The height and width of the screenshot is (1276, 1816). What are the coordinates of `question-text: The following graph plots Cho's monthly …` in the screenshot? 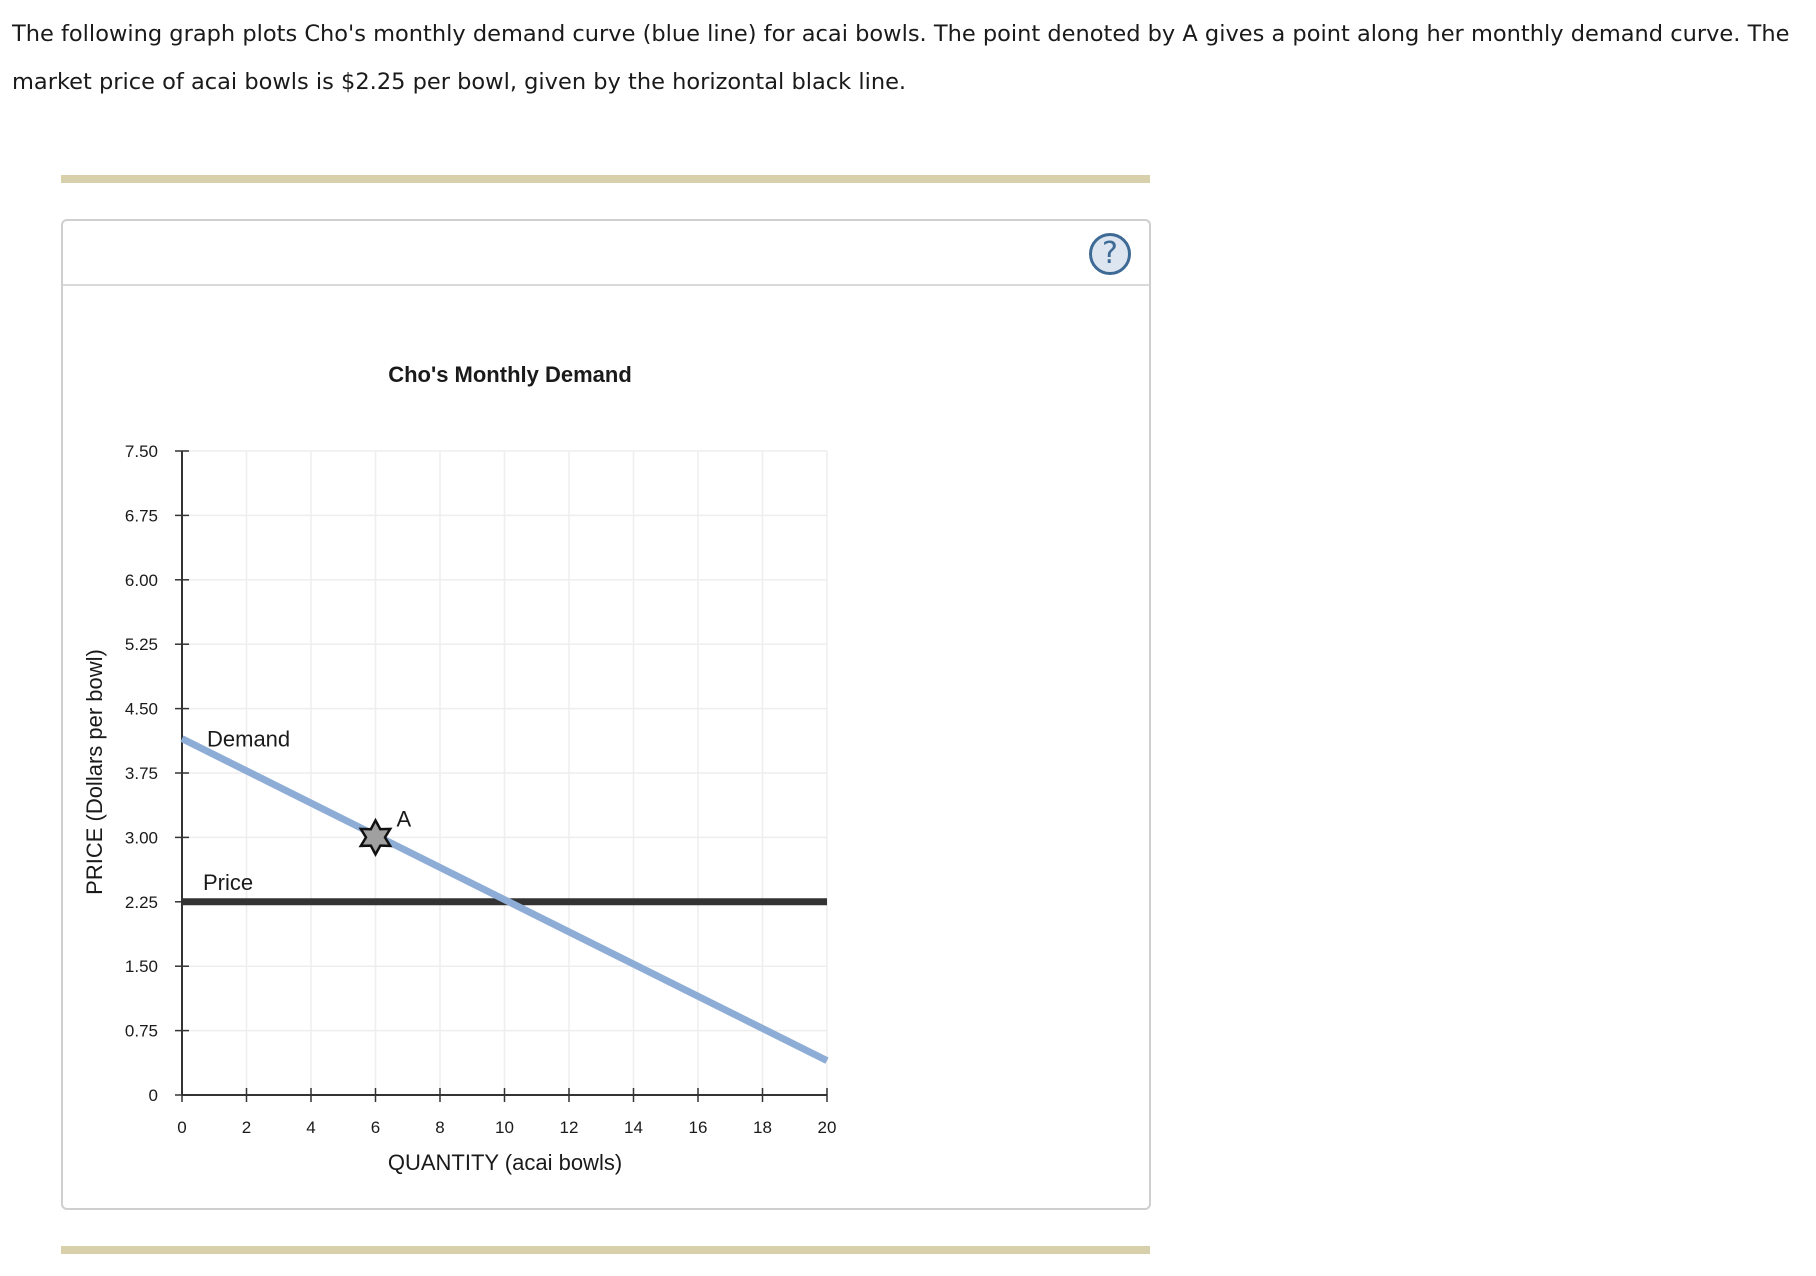 It's located at (901, 58).